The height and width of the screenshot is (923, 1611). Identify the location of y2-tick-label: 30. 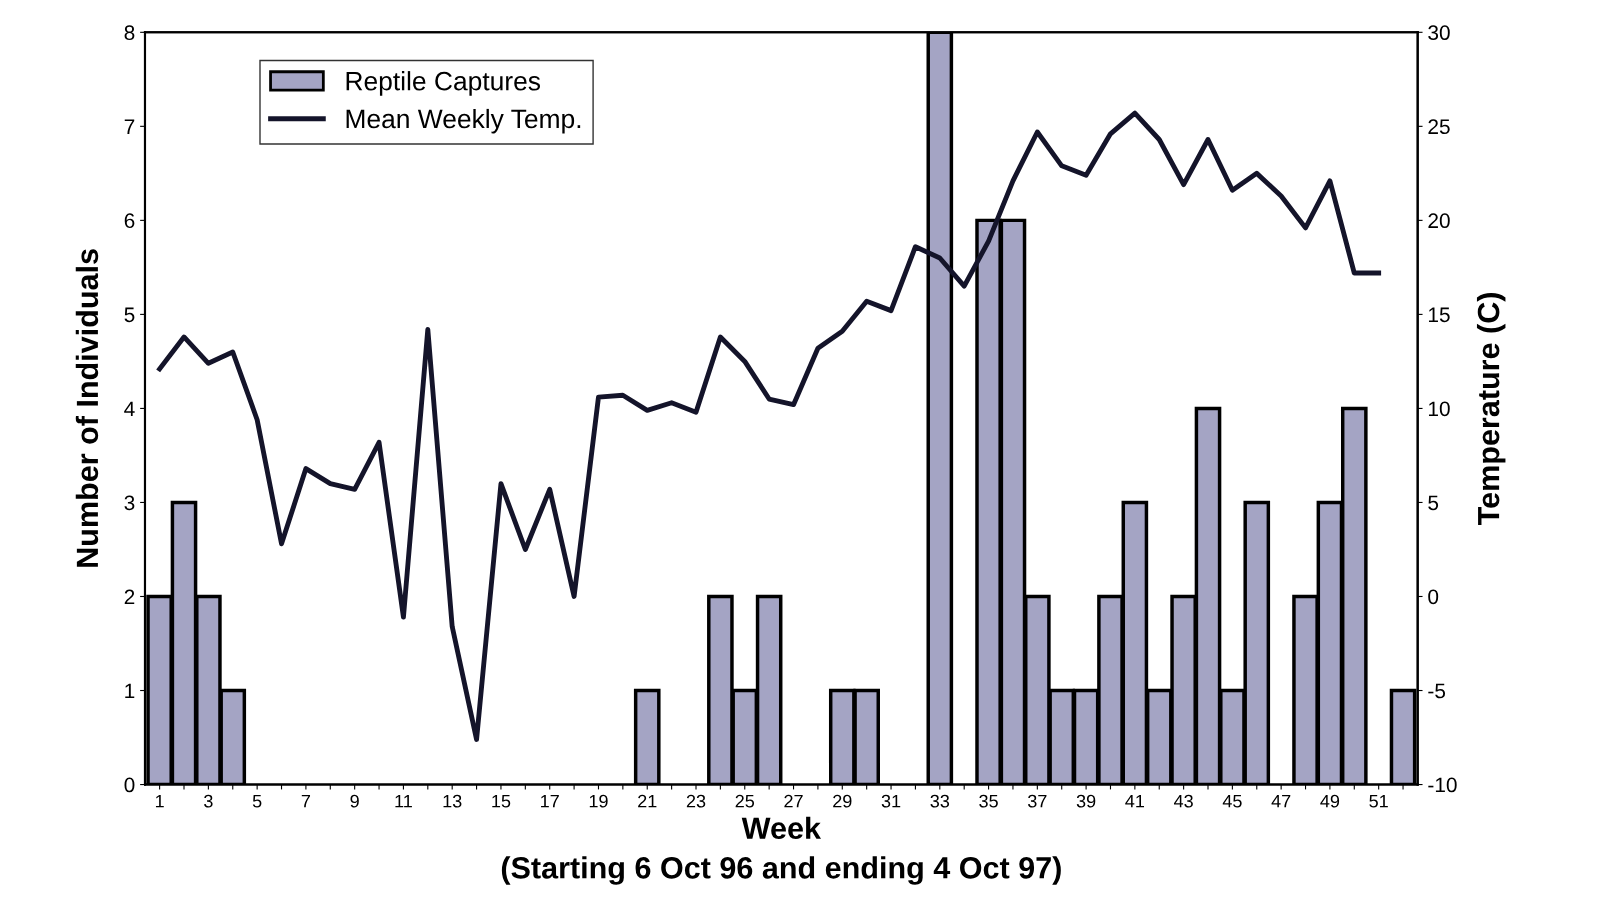
(1439, 33).